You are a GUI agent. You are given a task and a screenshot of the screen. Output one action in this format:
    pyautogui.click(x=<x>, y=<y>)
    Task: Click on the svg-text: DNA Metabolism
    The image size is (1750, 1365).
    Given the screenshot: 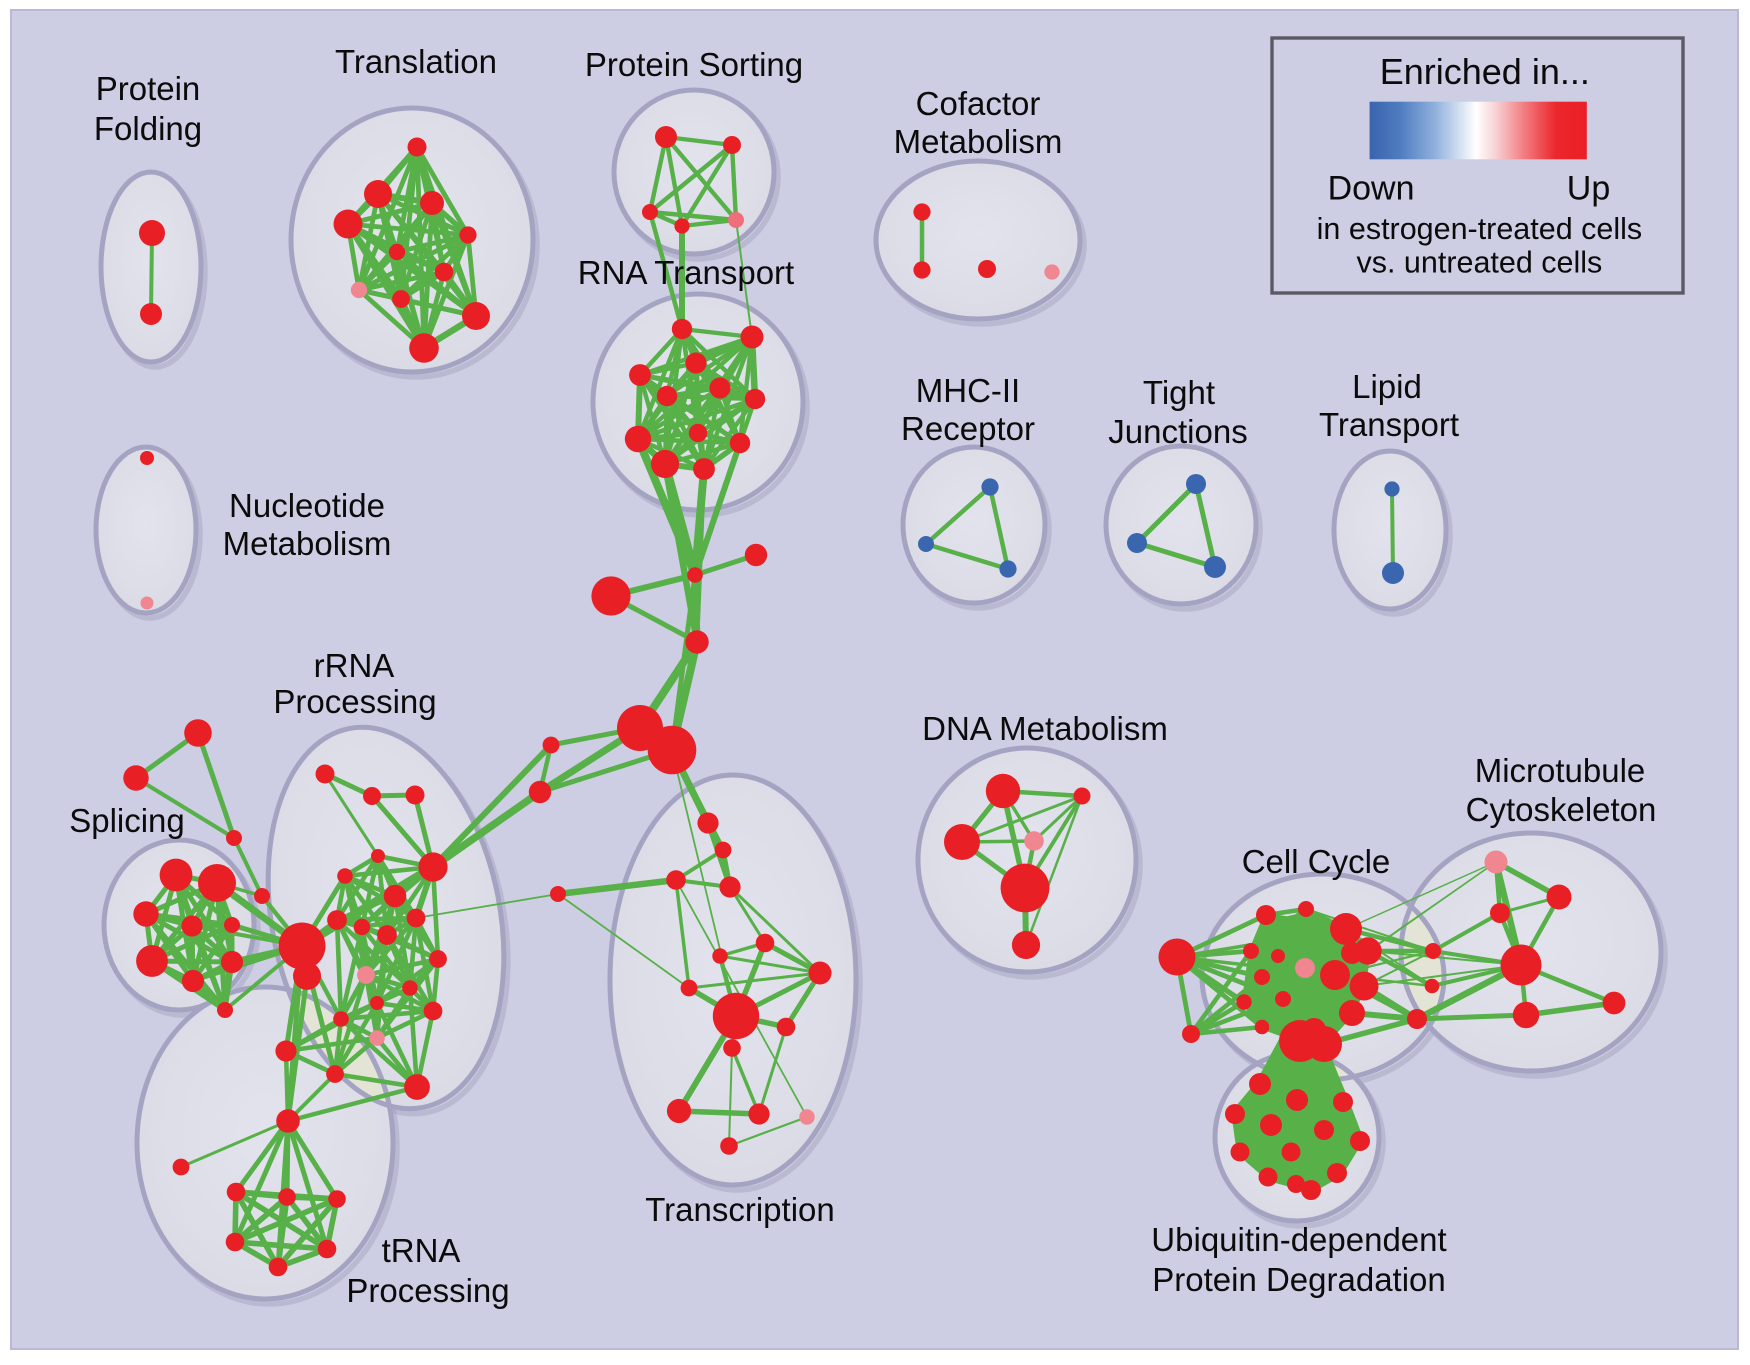 What is the action you would take?
    pyautogui.click(x=1045, y=728)
    